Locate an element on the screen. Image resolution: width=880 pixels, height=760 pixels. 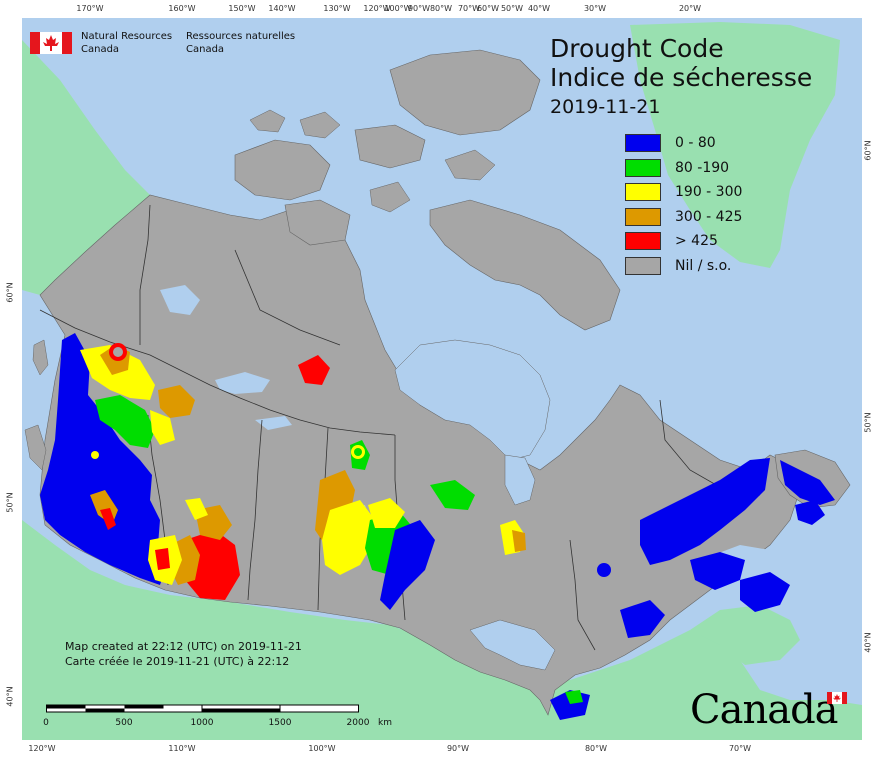
patch-nwt-red is located at coordinates (314, 370).